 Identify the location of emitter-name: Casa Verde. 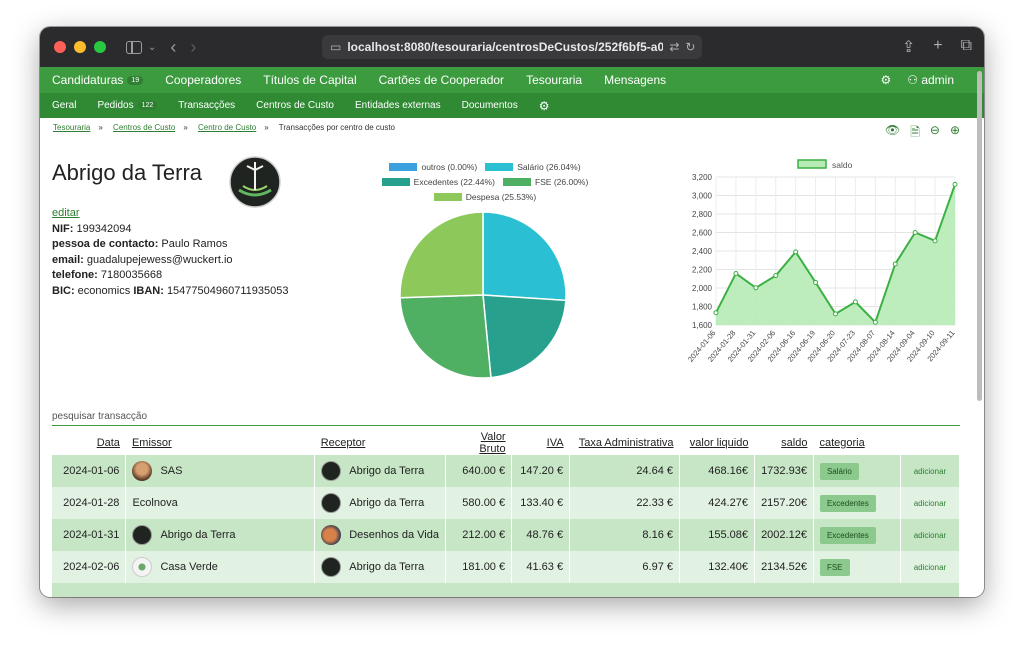
(189, 567).